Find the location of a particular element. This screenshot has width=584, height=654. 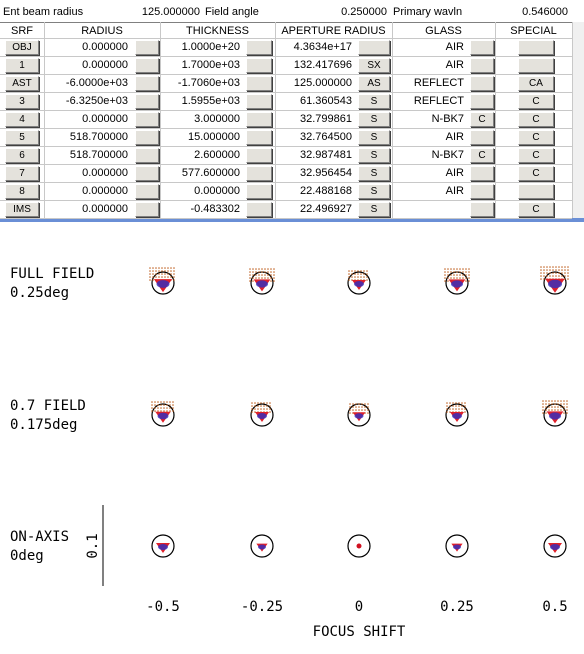

airy-disk is located at coordinates (163, 415).